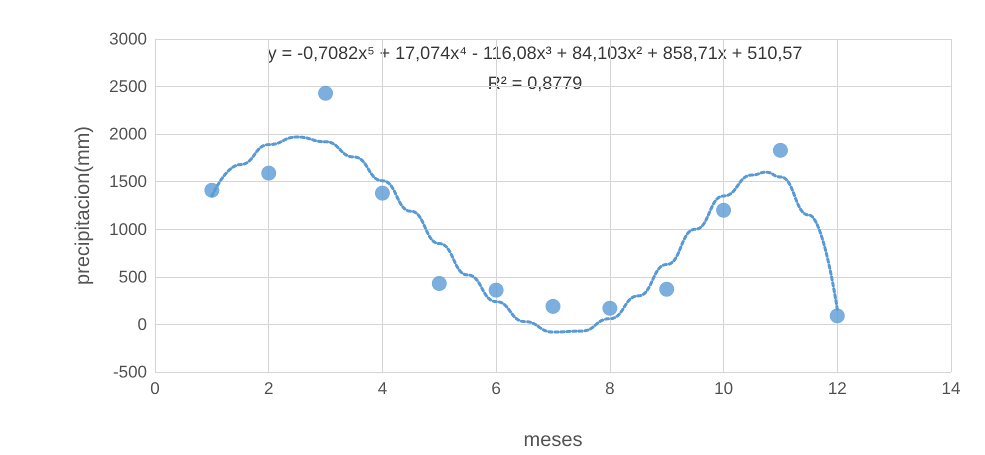 The width and height of the screenshot is (985, 455). Describe the element at coordinates (129, 372) in the screenshot. I see `y-tick-label: -500` at that location.